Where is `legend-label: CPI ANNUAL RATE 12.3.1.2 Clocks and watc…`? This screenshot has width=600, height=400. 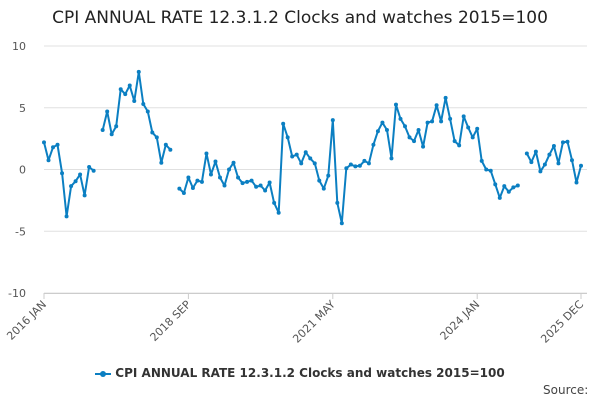
legend-label: CPI ANNUAL RATE 12.3.1.2 Clocks and watc… is located at coordinates (310, 373).